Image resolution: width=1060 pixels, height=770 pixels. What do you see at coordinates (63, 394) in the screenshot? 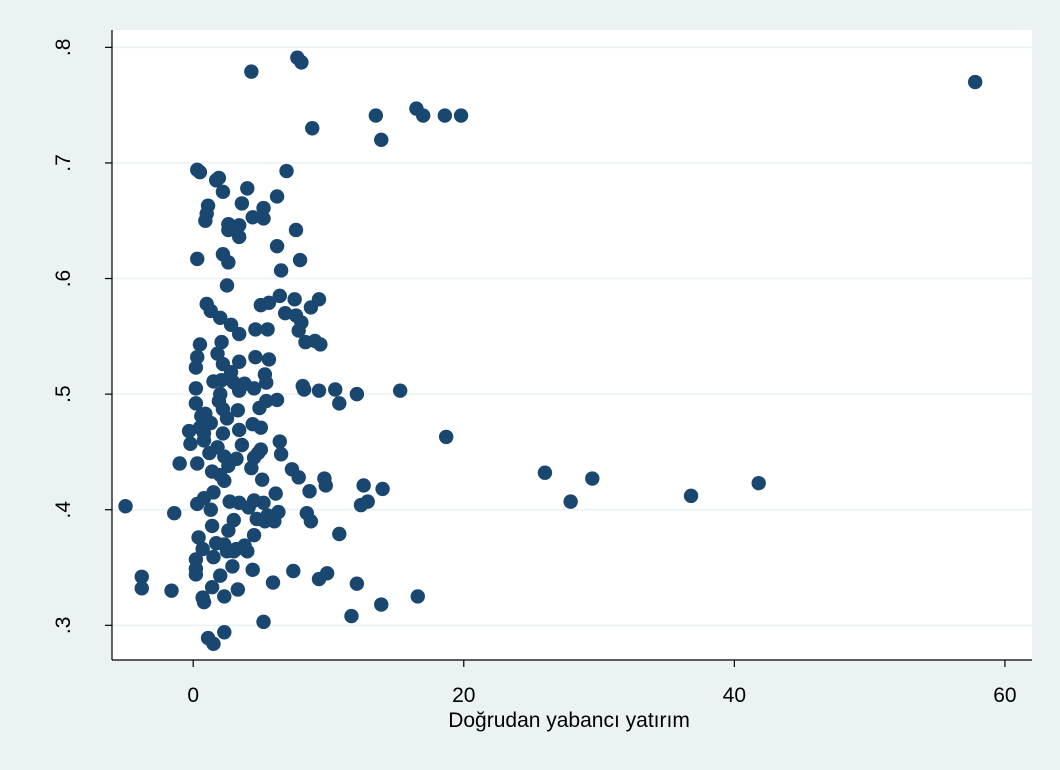
I see `y-tick-label: .5` at bounding box center [63, 394].